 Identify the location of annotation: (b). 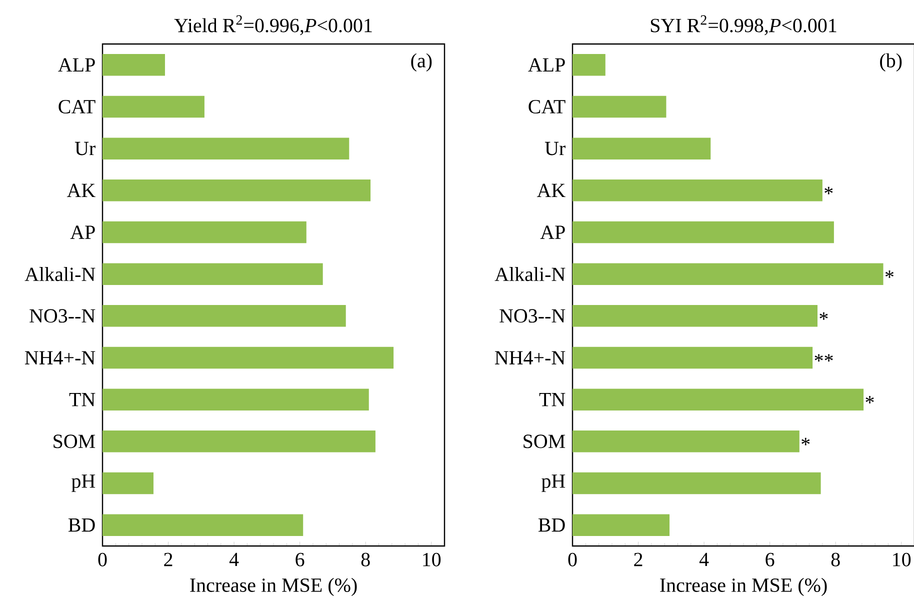
(891, 62).